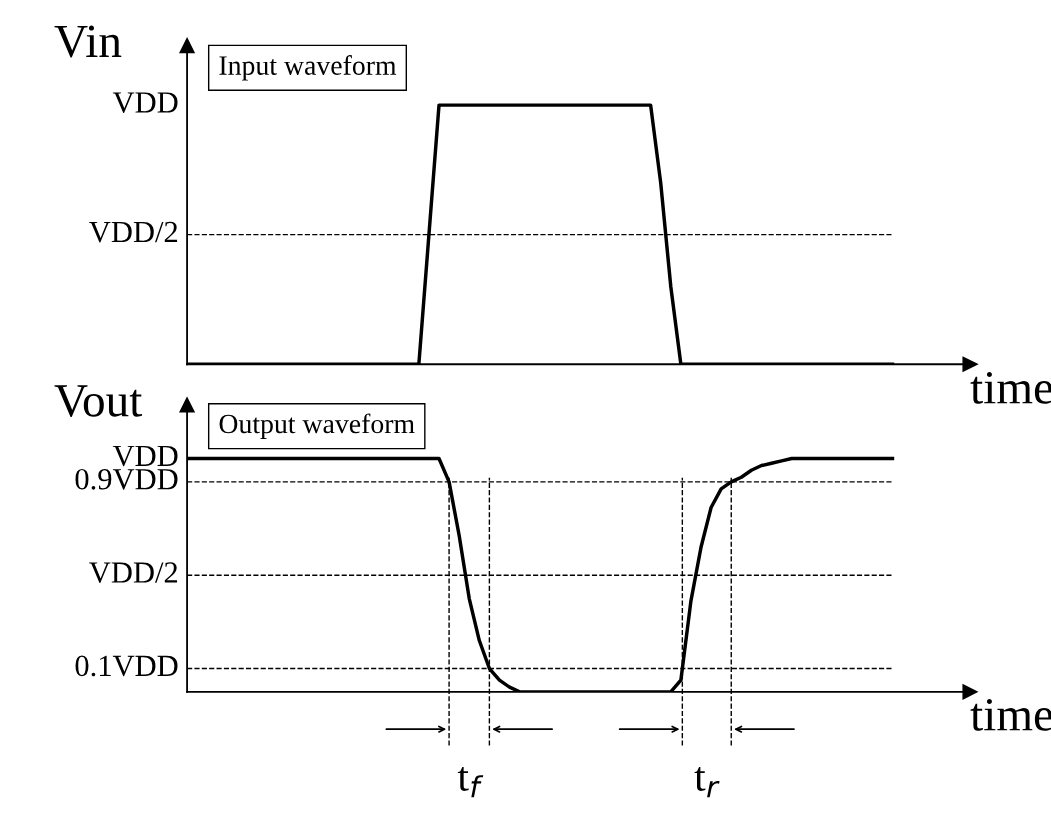 This screenshot has height=813, width=1051. Describe the element at coordinates (470, 782) in the screenshot. I see `text: t$_{f}$` at that location.